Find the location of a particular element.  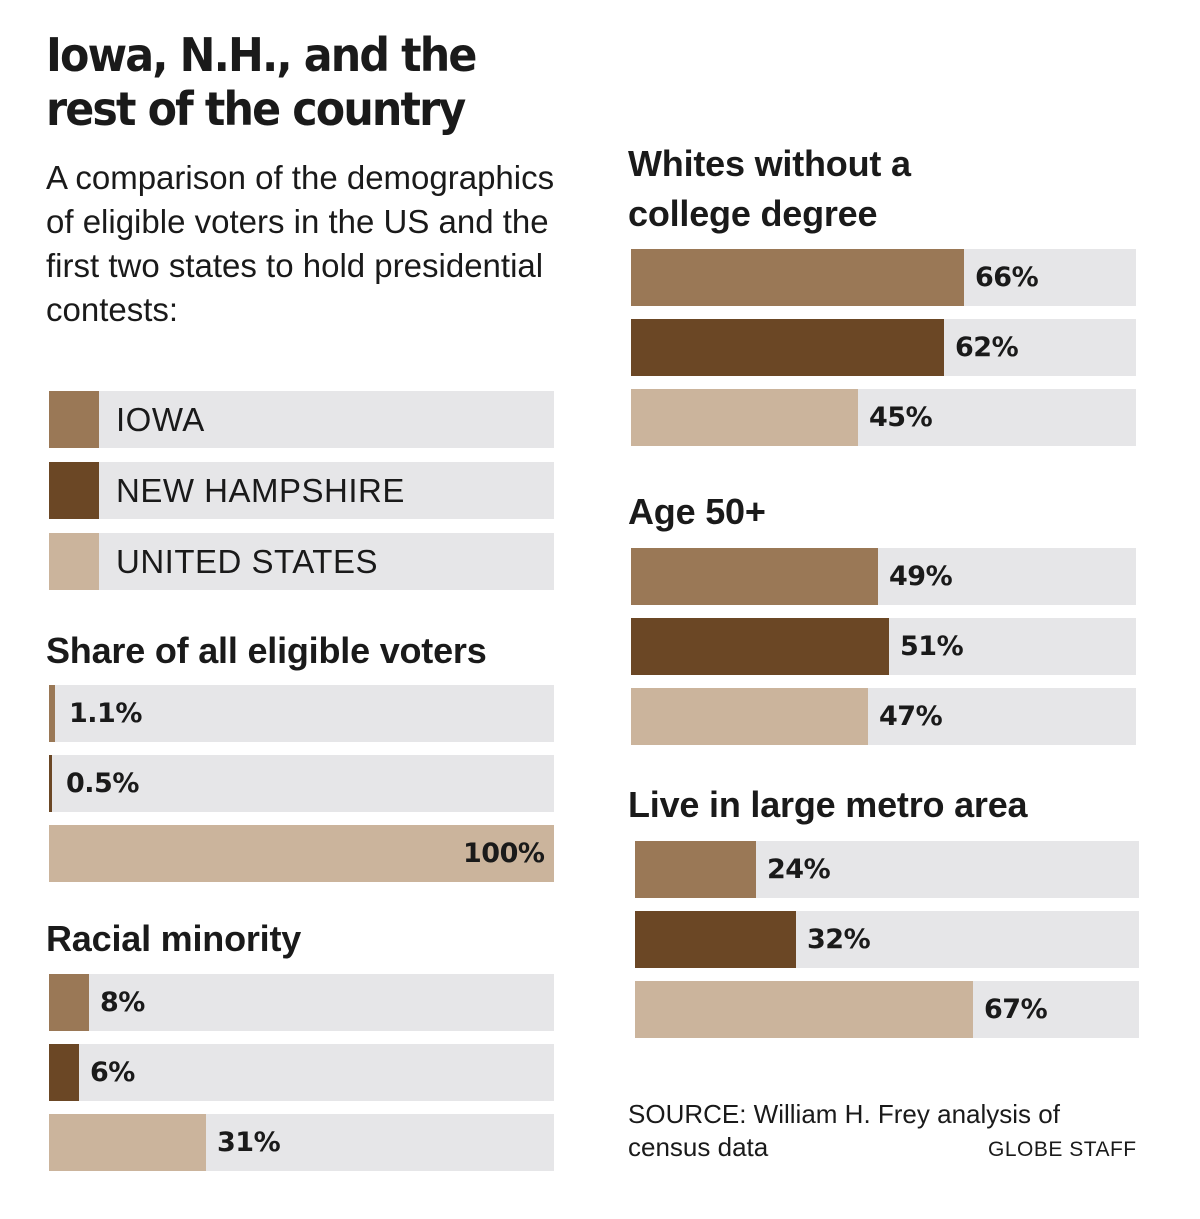

bar-label-iowa: 49% is located at coordinates (921, 576).